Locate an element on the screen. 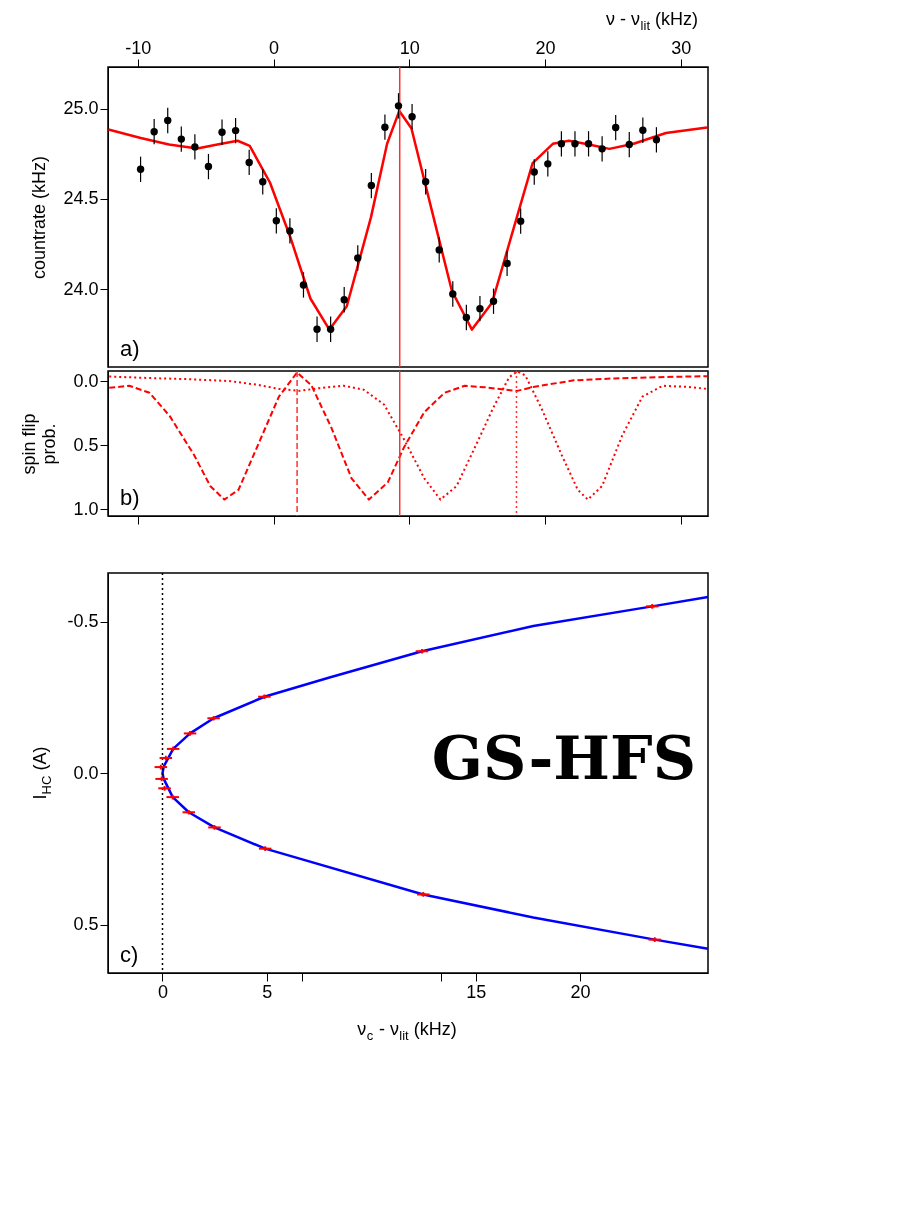  annotation: c) is located at coordinates (129, 954).